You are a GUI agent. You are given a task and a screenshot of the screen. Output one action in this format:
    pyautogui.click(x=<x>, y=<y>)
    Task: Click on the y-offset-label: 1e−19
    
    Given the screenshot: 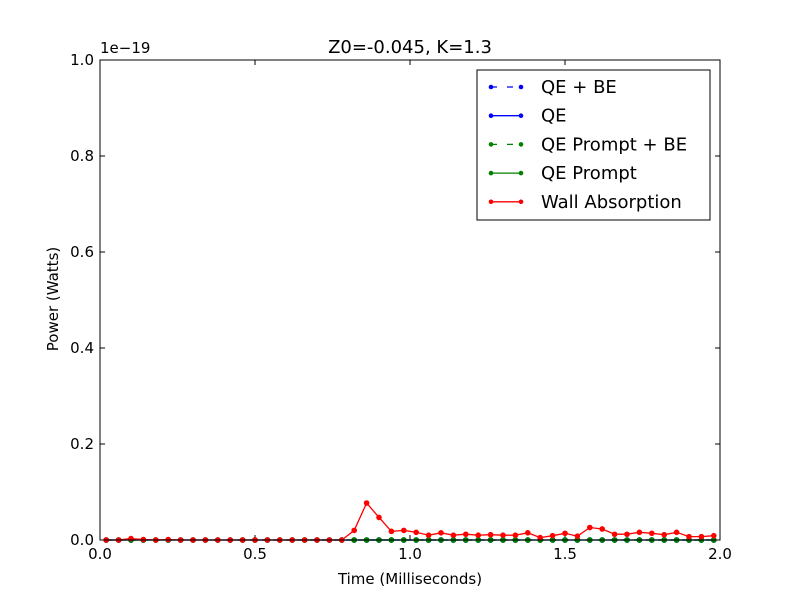 What is the action you would take?
    pyautogui.click(x=125, y=48)
    